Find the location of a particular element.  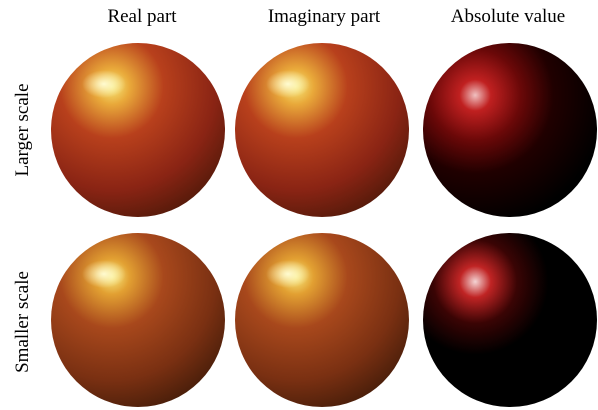

column-title: Real part is located at coordinates (142, 16).